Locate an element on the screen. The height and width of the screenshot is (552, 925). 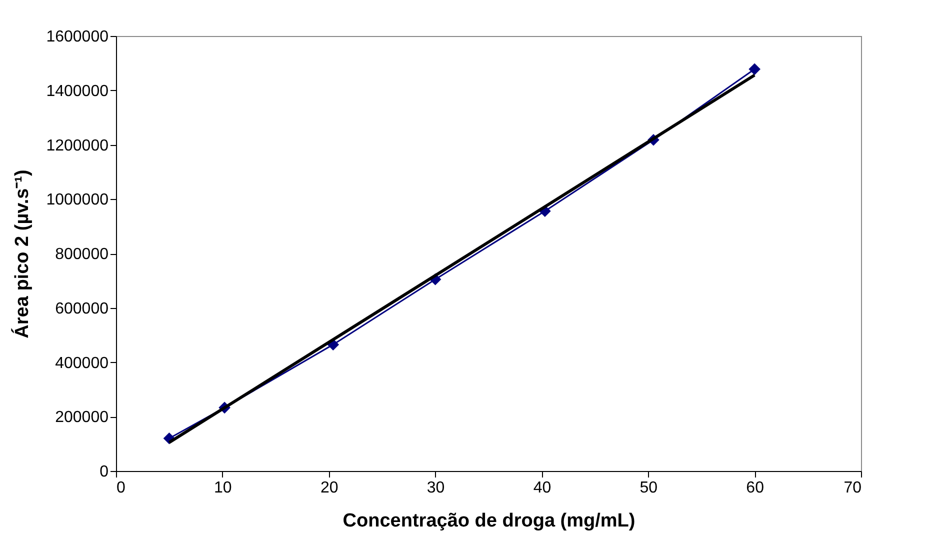
y-axis-title: Área pico 2 (µv.s⁻¹) is located at coordinates (22, 254).